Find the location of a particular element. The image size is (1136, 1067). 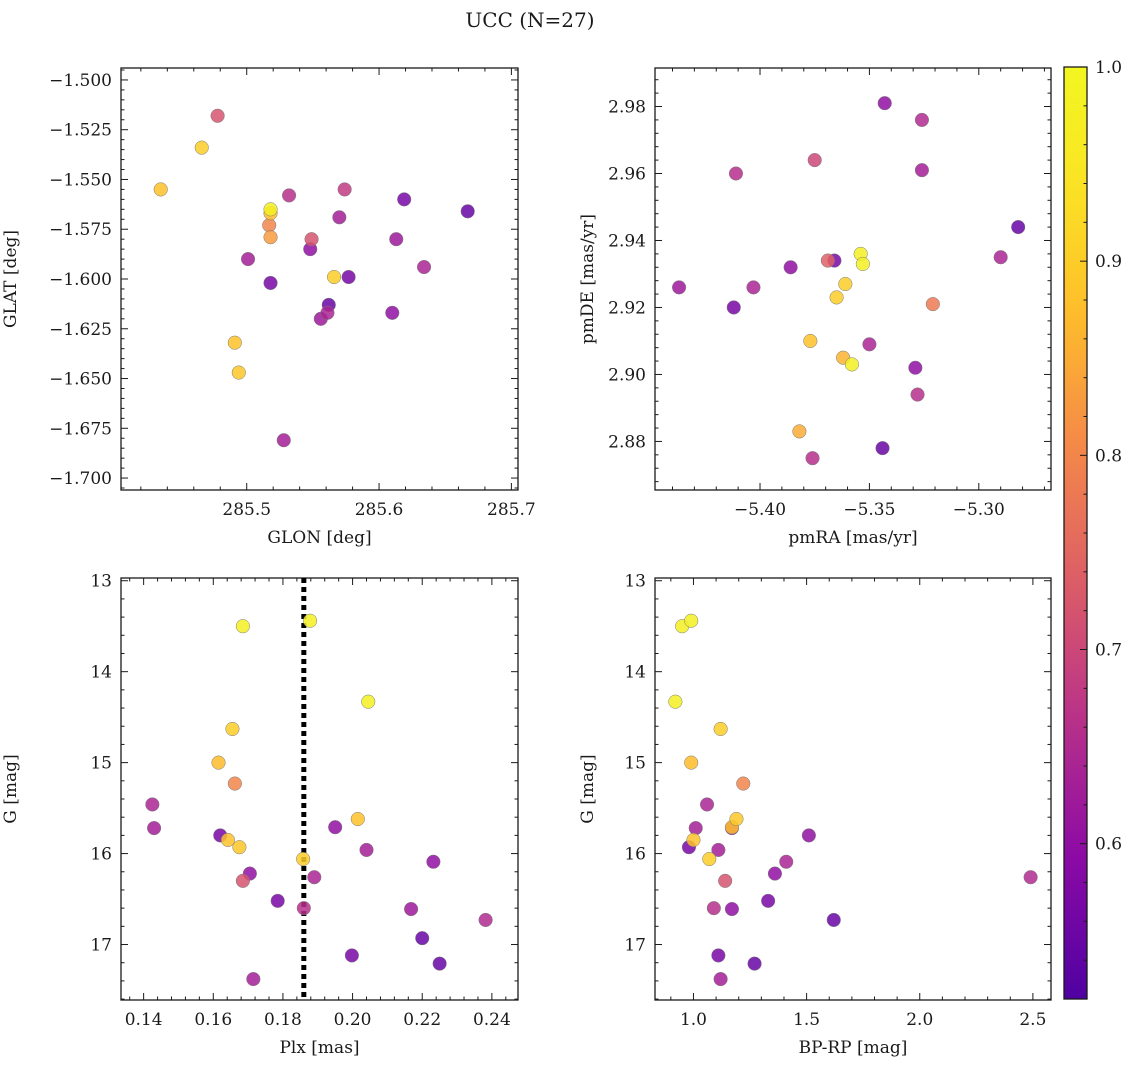

y-axis-label: GLAT [deg] is located at coordinates (11, 279).